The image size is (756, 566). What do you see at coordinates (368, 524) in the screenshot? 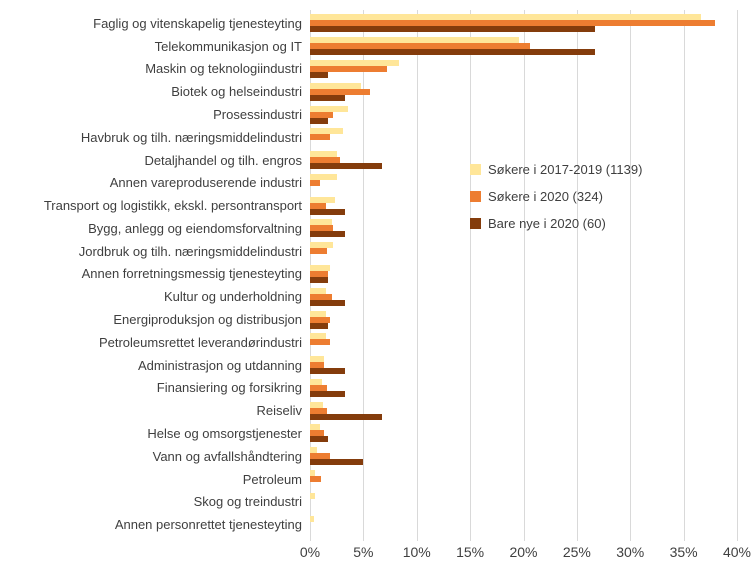
I see `category-row: Annen personrettet tjenesteyting` at bounding box center [368, 524].